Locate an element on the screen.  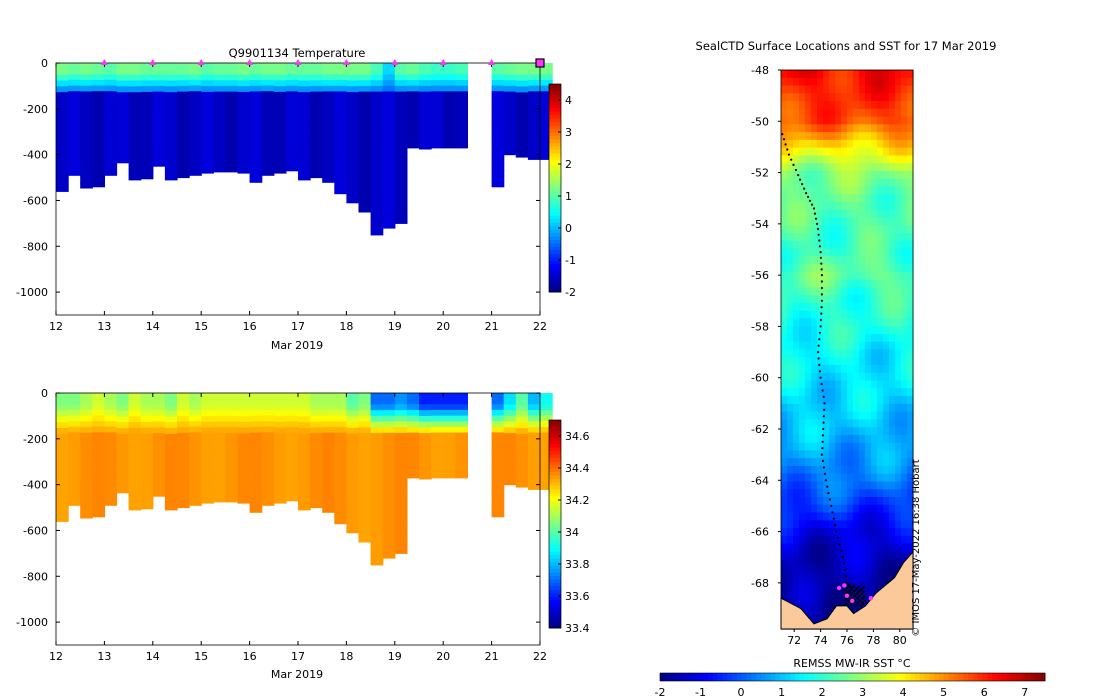
map-y-tick-label: -58 is located at coordinates (760, 326).